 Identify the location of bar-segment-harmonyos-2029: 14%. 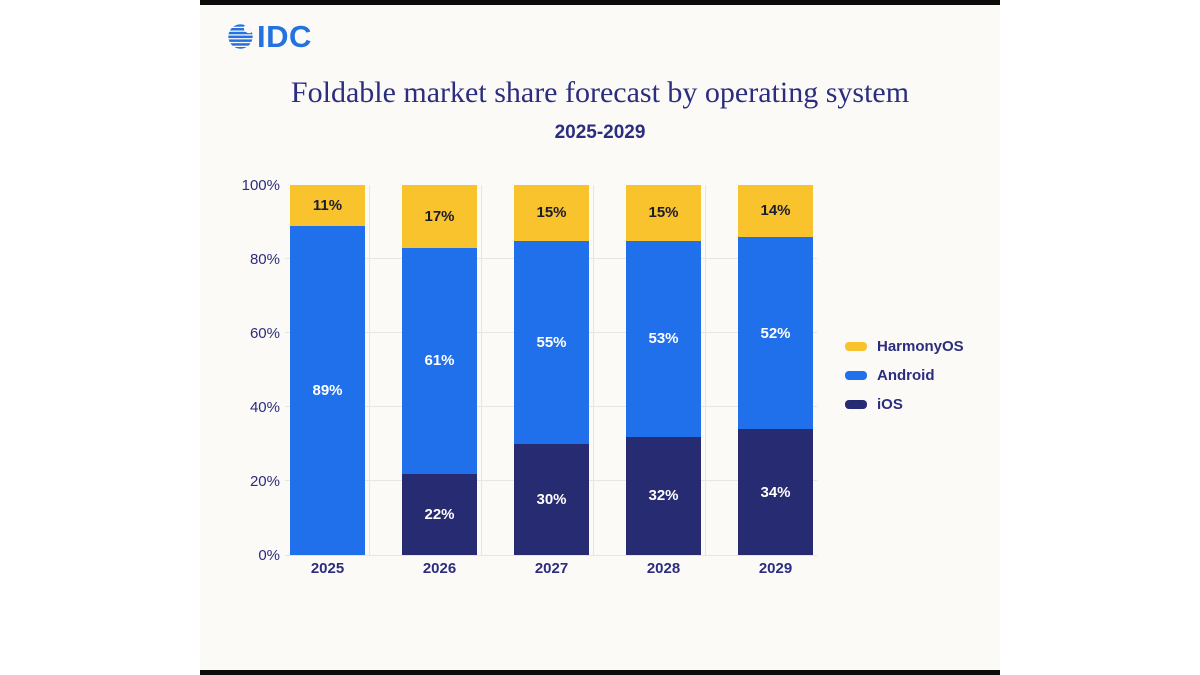
(775, 211).